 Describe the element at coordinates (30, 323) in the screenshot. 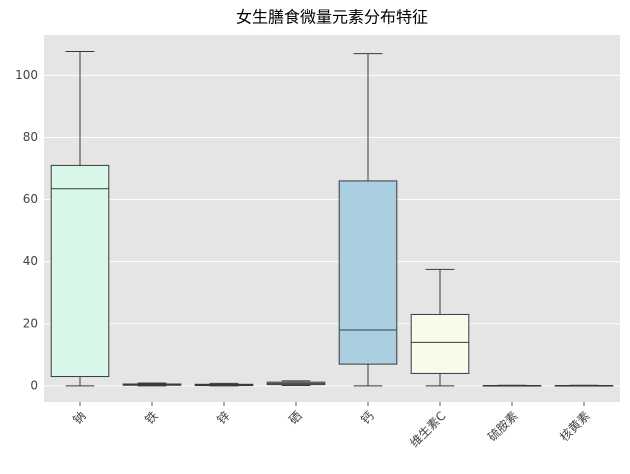

I see `y-tick-label: 20` at that location.